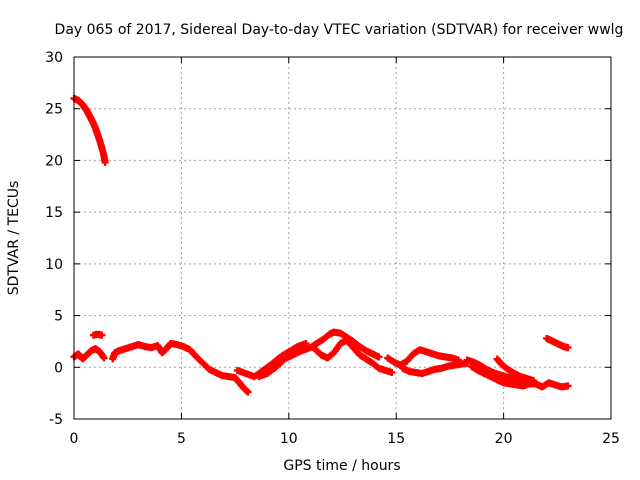  Describe the element at coordinates (54, 110) in the screenshot. I see `y-tick-label: 25` at that location.